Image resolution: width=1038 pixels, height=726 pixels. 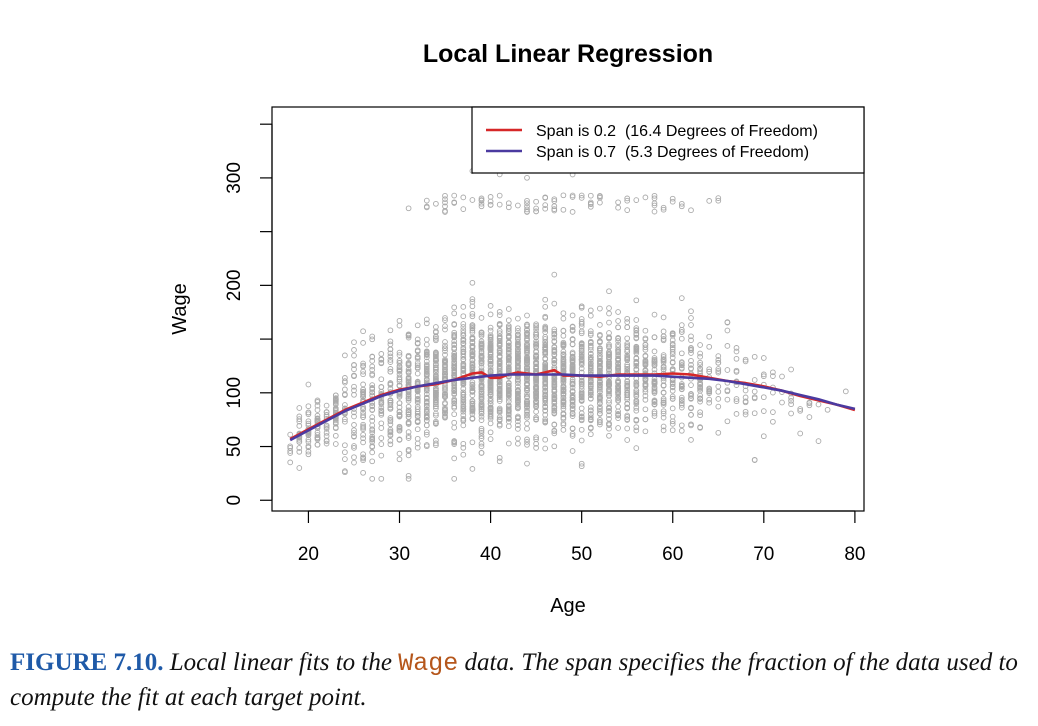 I want to click on figure-label: FIGURE 7.10., so click(x=87, y=662).